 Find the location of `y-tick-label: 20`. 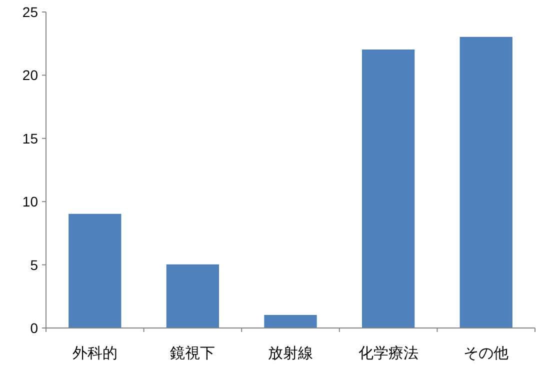

y-tick-label: 20 is located at coordinates (30, 75).